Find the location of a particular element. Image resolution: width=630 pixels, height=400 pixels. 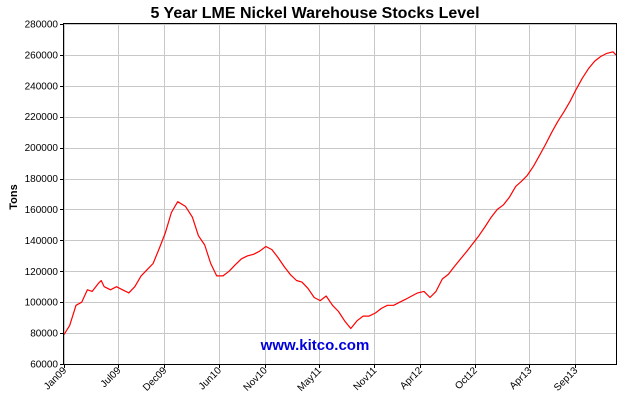

x-tick-label: Sep13 is located at coordinates (566, 379).